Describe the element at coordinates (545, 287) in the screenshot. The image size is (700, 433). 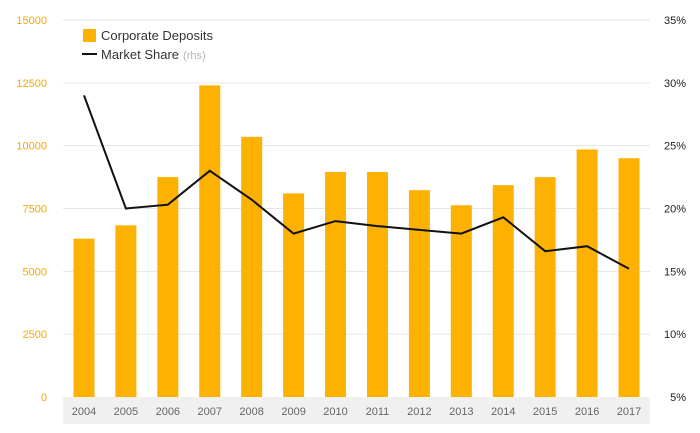
I see `bar-2015` at that location.